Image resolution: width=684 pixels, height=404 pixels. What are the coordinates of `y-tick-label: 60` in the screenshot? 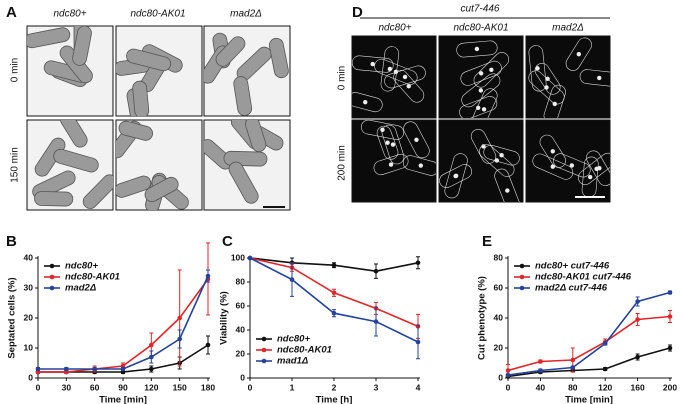 It's located at (241, 305).